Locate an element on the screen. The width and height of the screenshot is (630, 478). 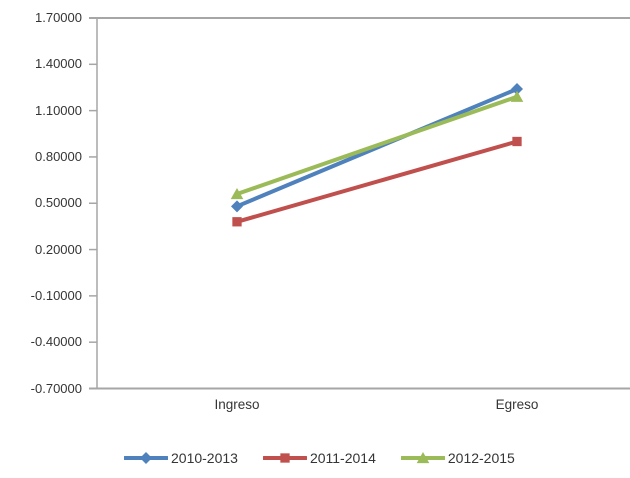
legend-label: 2012-2015 is located at coordinates (481, 458).